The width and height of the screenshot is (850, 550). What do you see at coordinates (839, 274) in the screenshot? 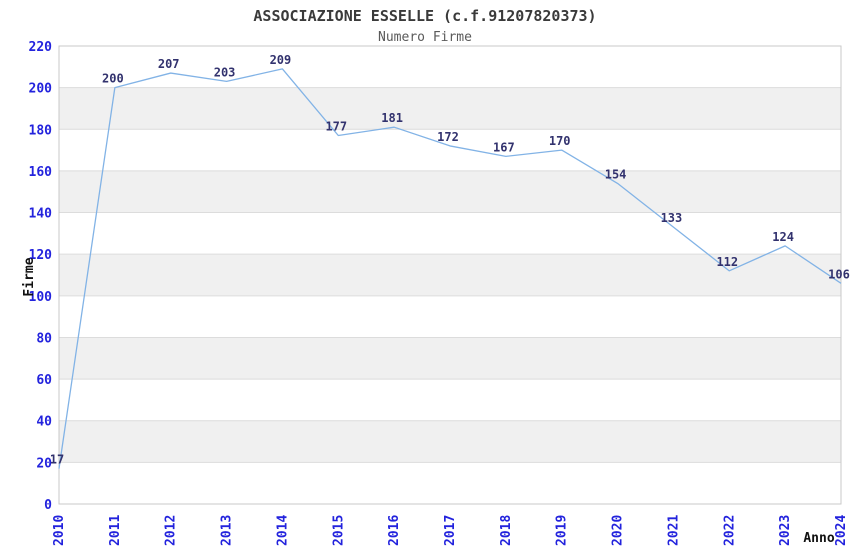
I see `value-label: 106` at bounding box center [839, 274].